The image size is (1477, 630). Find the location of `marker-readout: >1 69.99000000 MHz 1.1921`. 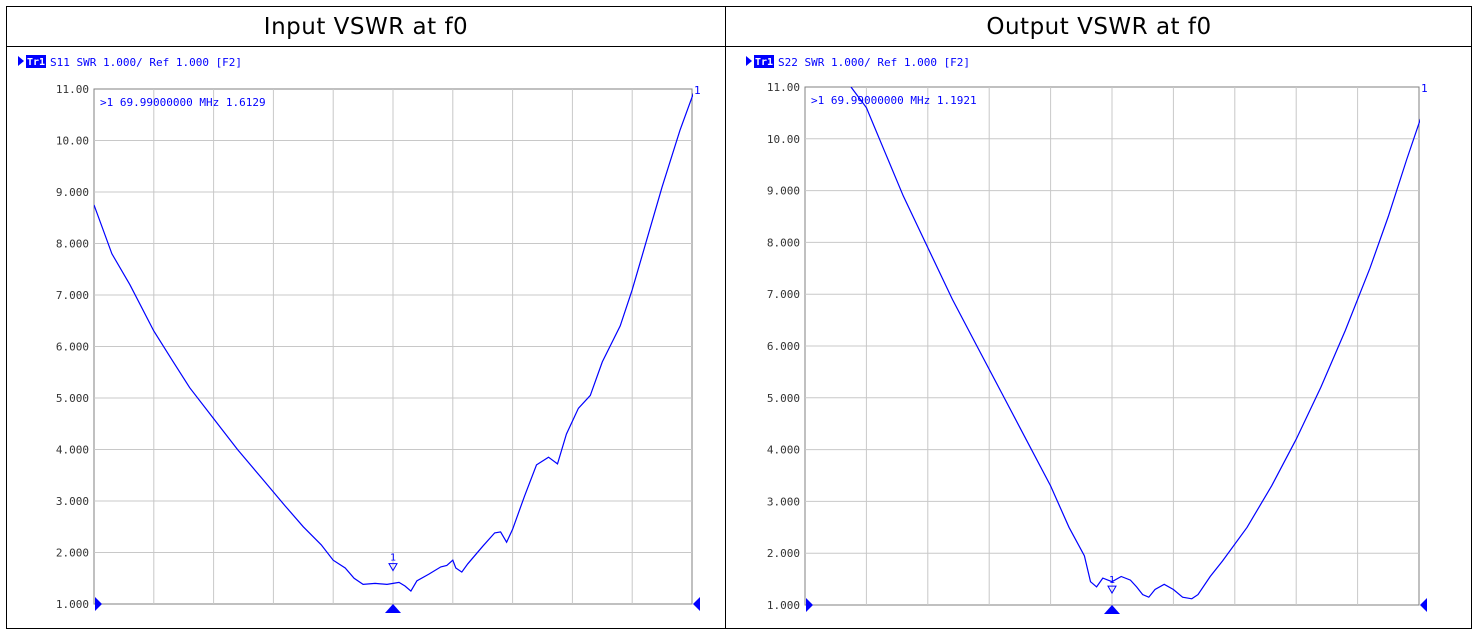

marker-readout: >1 69.99000000 MHz 1.1921 is located at coordinates (894, 100).